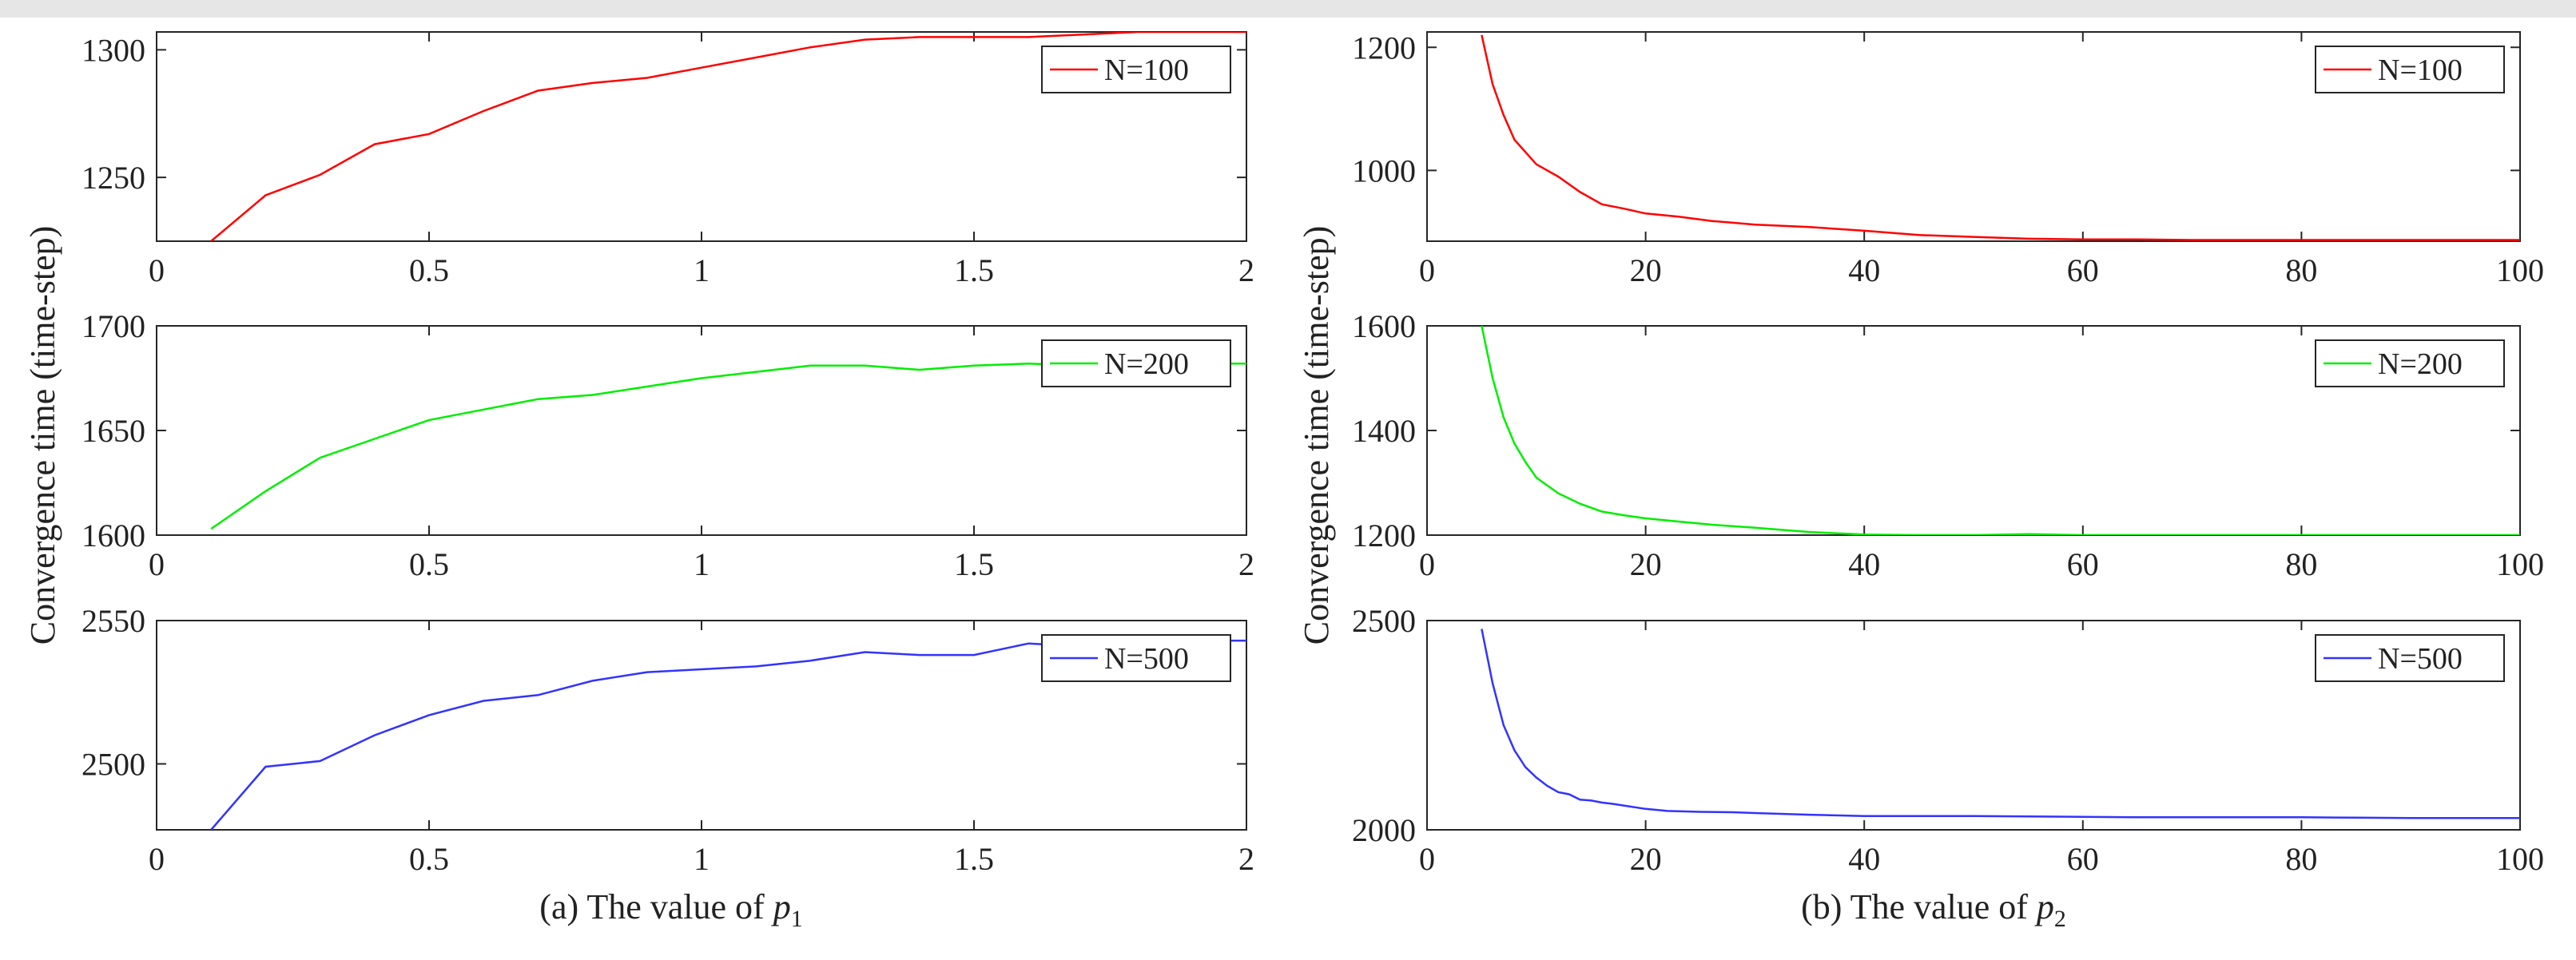  I want to click on y-tick-label: 2550, so click(113, 621).